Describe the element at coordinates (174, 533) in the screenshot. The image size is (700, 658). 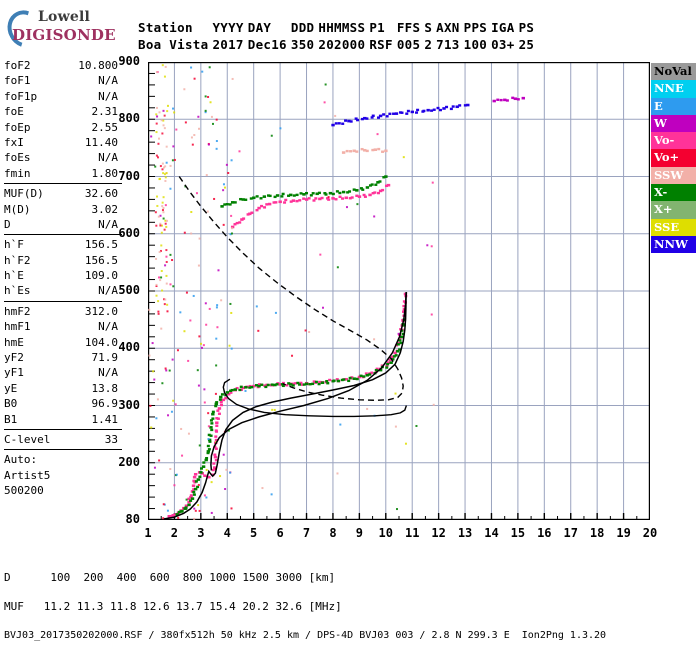
I see `x-axis-tick-label: 2` at that location.